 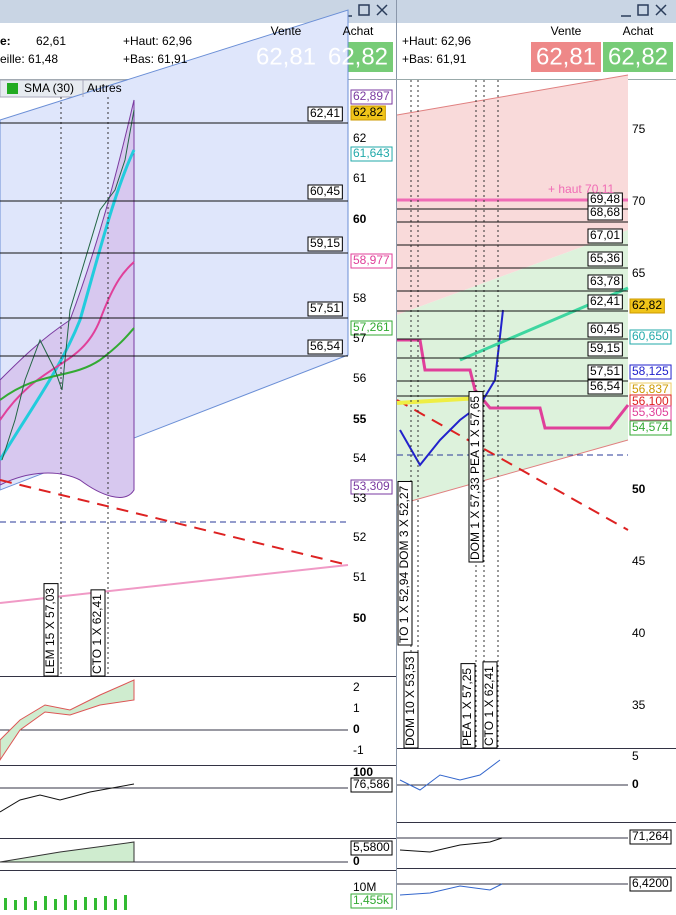 I want to click on axis-label: 58, so click(x=360, y=298).